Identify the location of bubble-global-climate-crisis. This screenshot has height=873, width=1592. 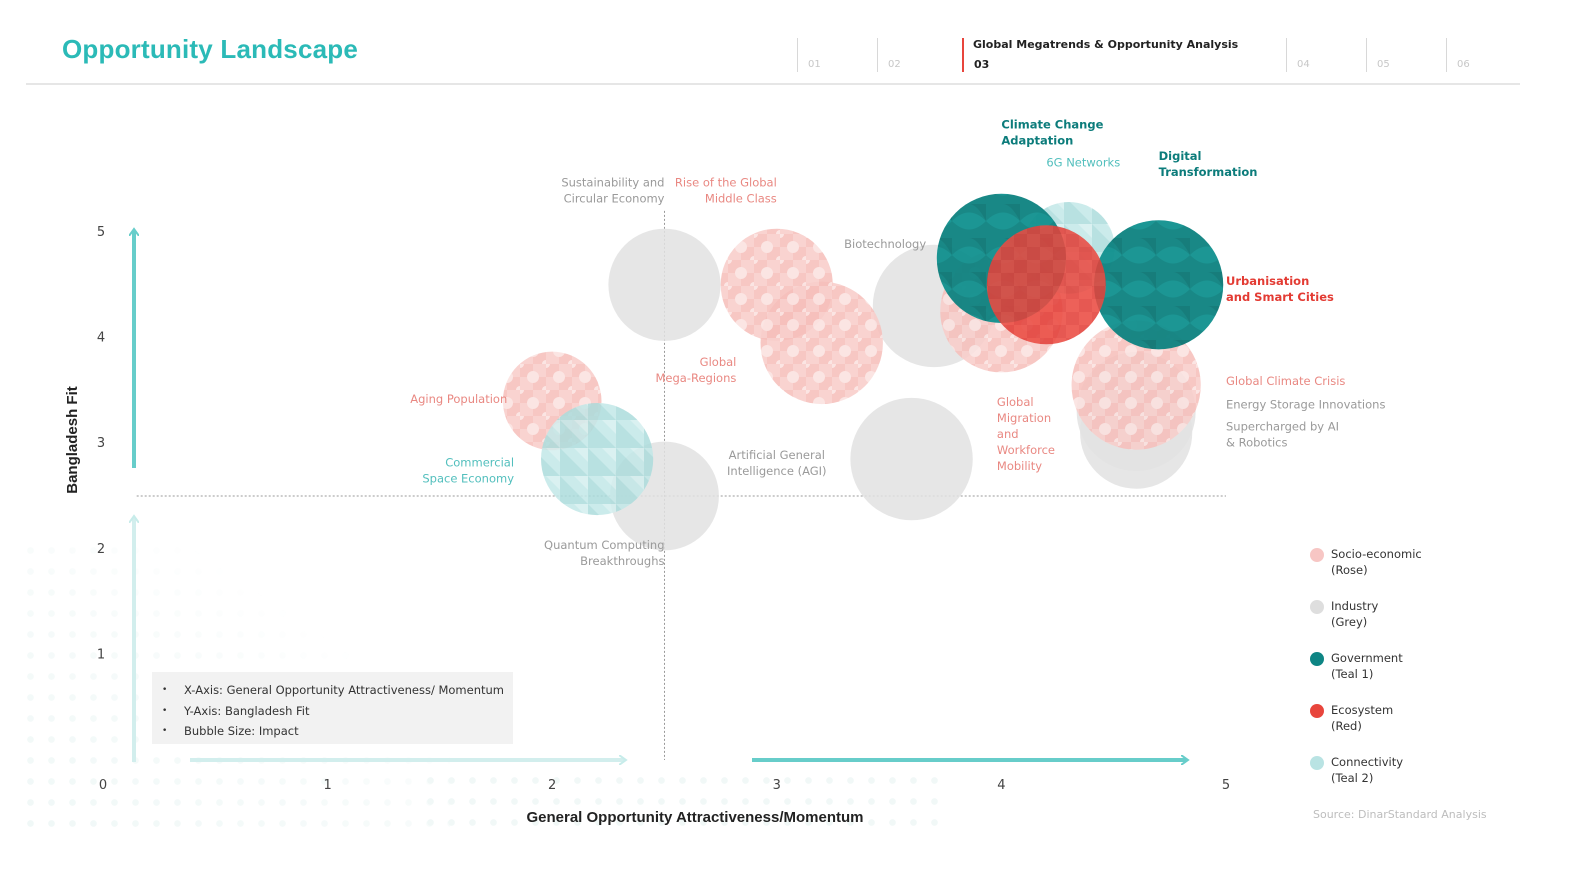
(1136, 385).